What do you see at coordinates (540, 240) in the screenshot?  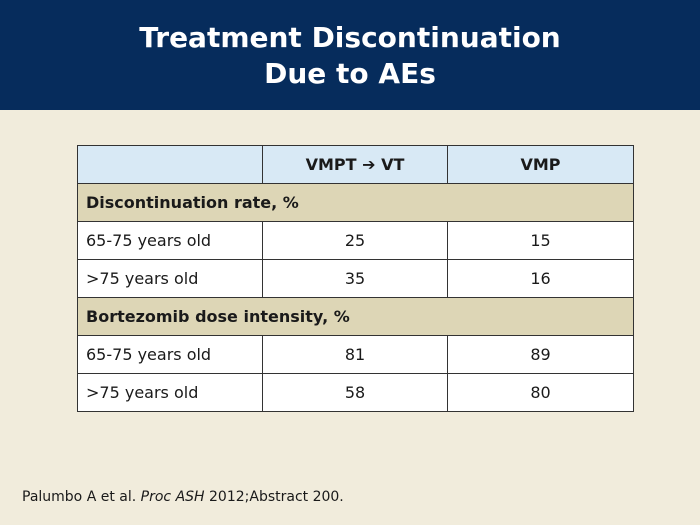 I see `value-cell: 15` at bounding box center [540, 240].